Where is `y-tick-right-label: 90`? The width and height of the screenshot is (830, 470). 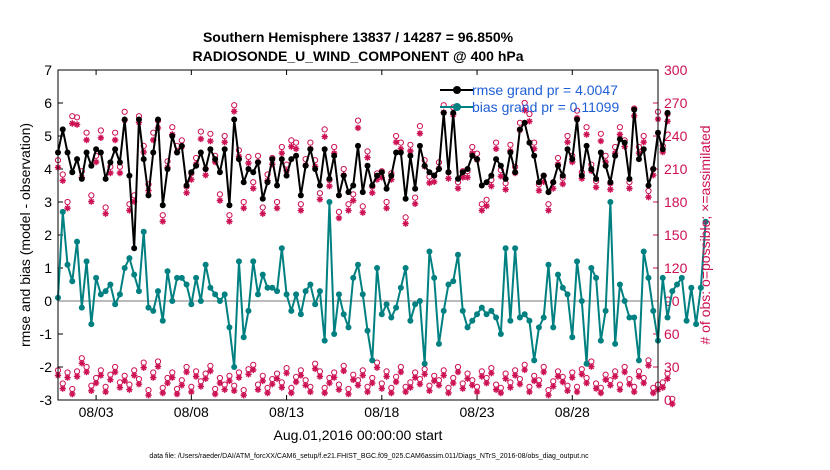 y-tick-right-label: 90 is located at coordinates (672, 301).